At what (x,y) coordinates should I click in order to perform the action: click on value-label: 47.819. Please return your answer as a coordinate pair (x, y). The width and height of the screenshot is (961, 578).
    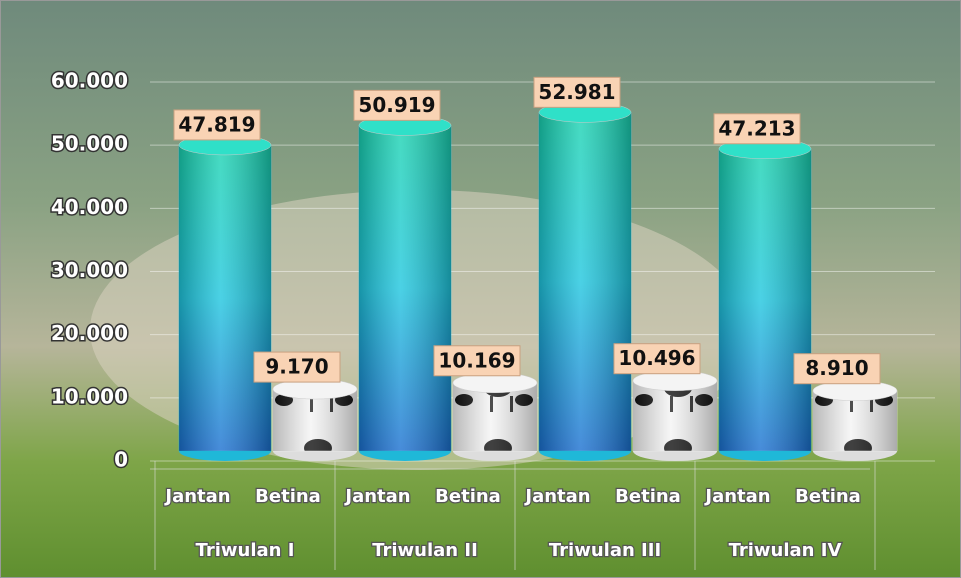
    Looking at the image, I should click on (216, 124).